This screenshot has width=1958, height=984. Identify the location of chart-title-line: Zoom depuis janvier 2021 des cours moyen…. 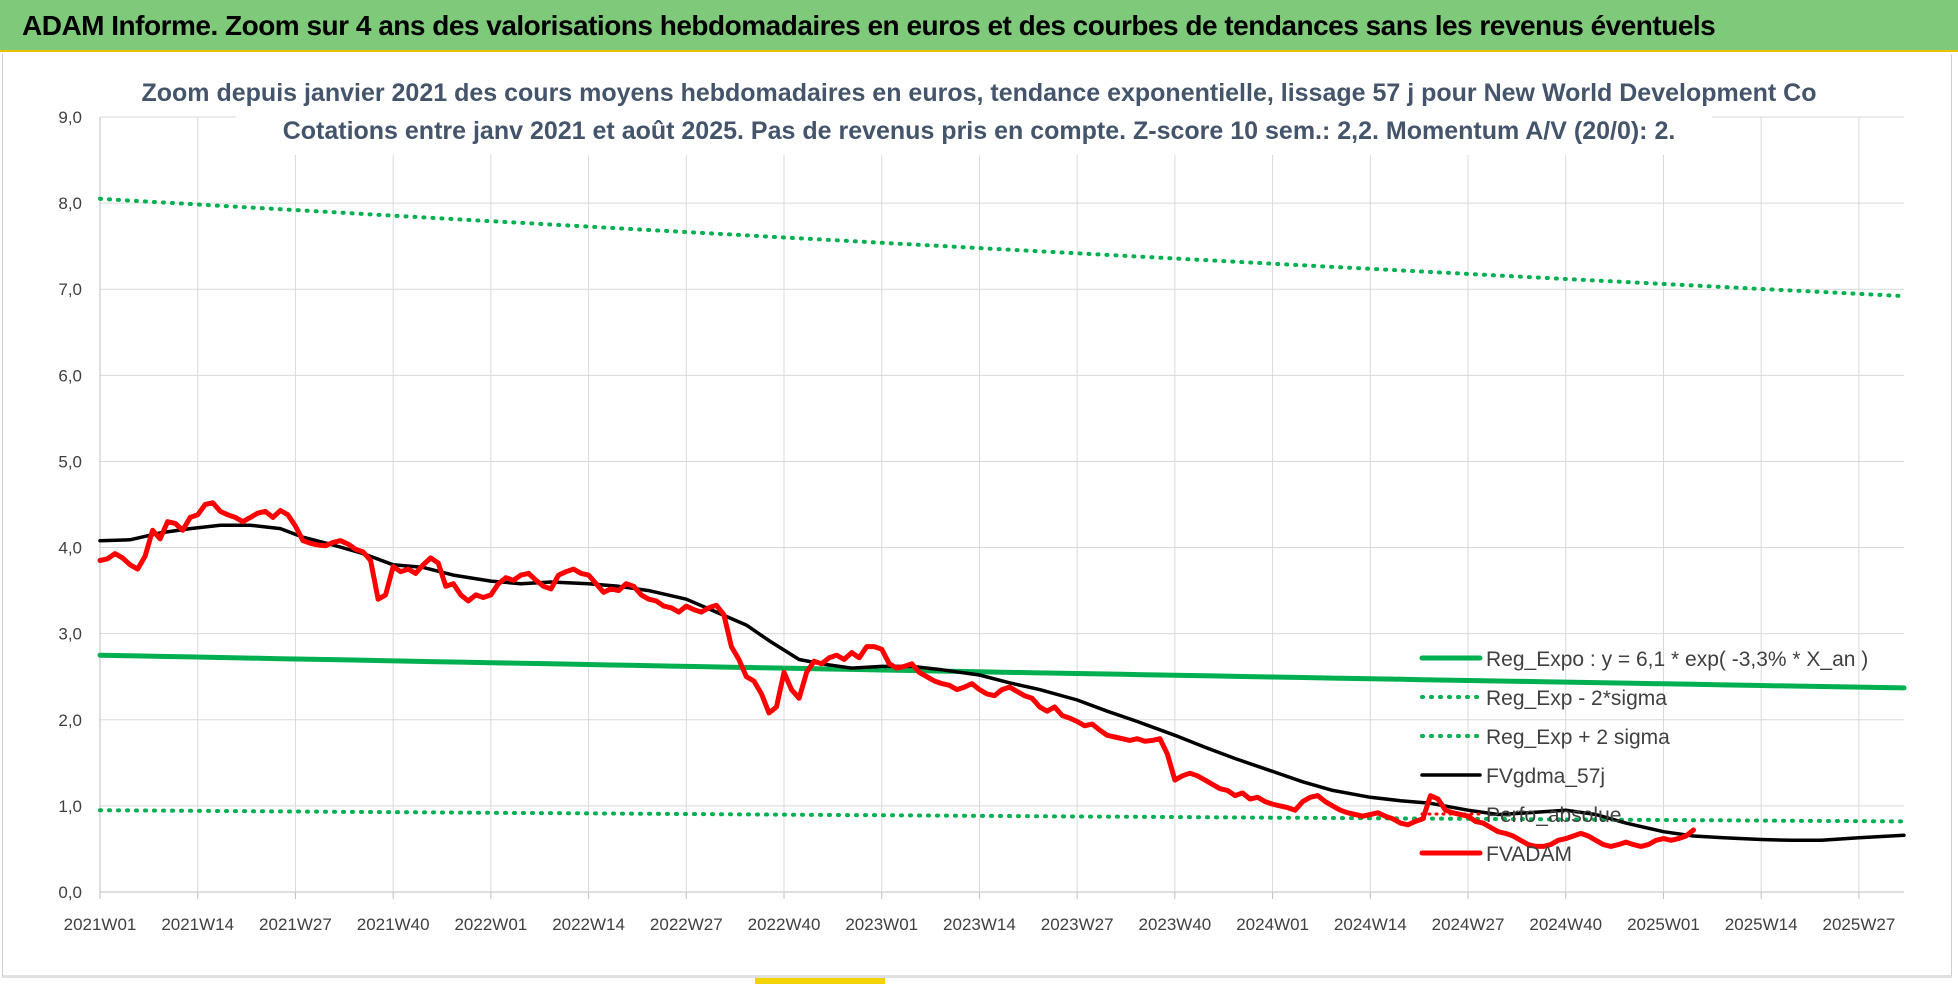
(978, 93).